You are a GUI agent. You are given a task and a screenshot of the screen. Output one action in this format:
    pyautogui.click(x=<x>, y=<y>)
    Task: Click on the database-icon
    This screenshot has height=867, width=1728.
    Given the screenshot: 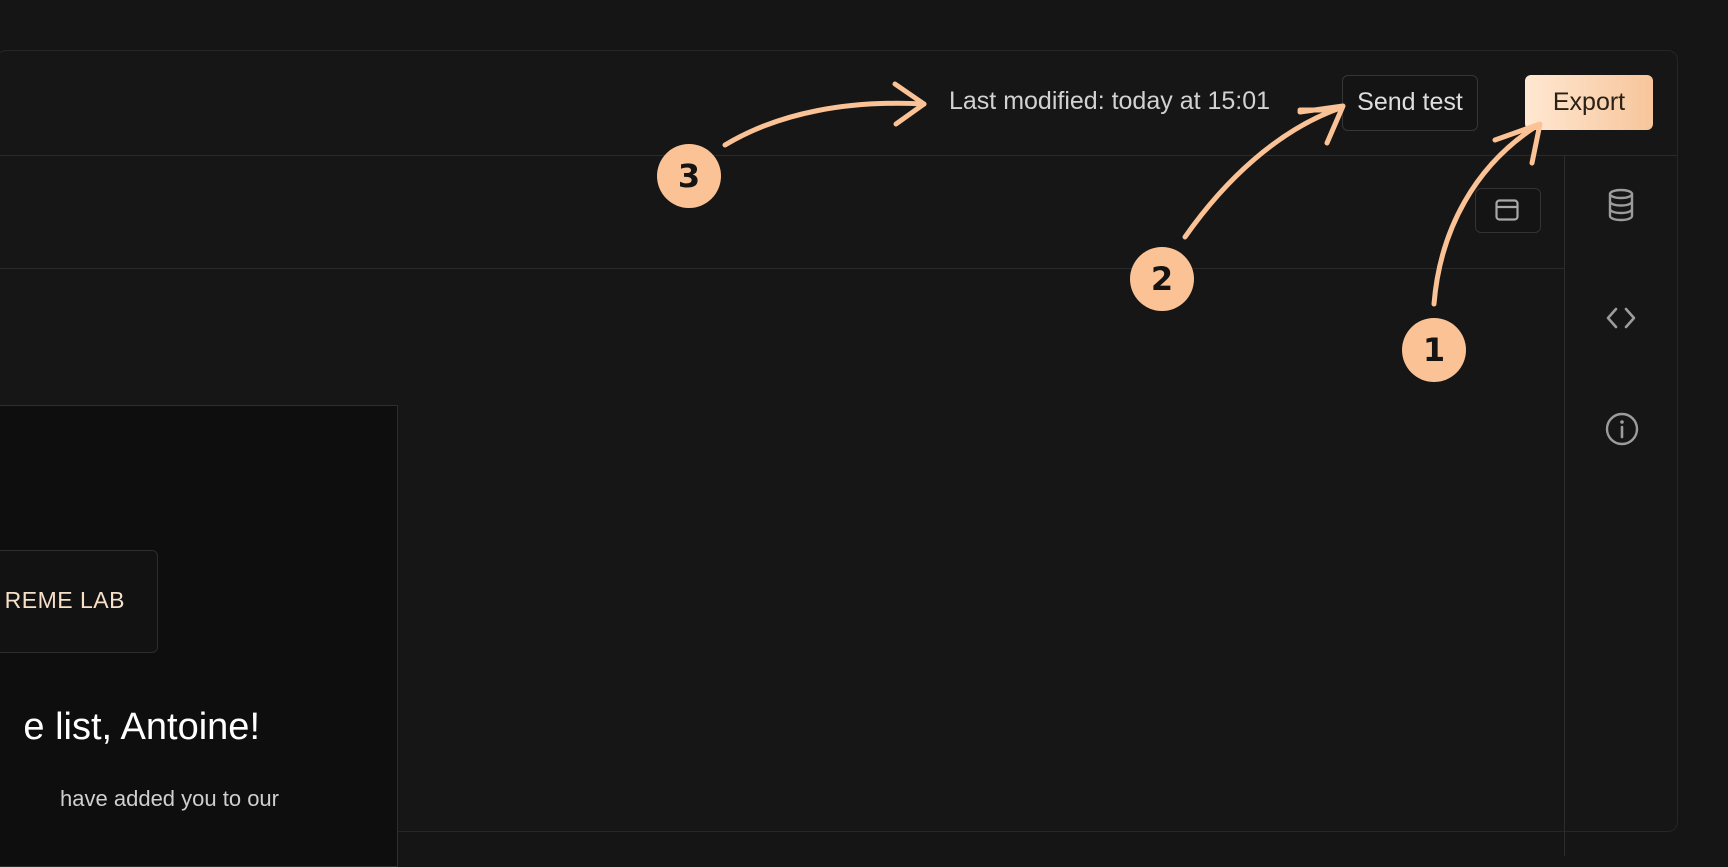 What is the action you would take?
    pyautogui.click(x=1621, y=205)
    